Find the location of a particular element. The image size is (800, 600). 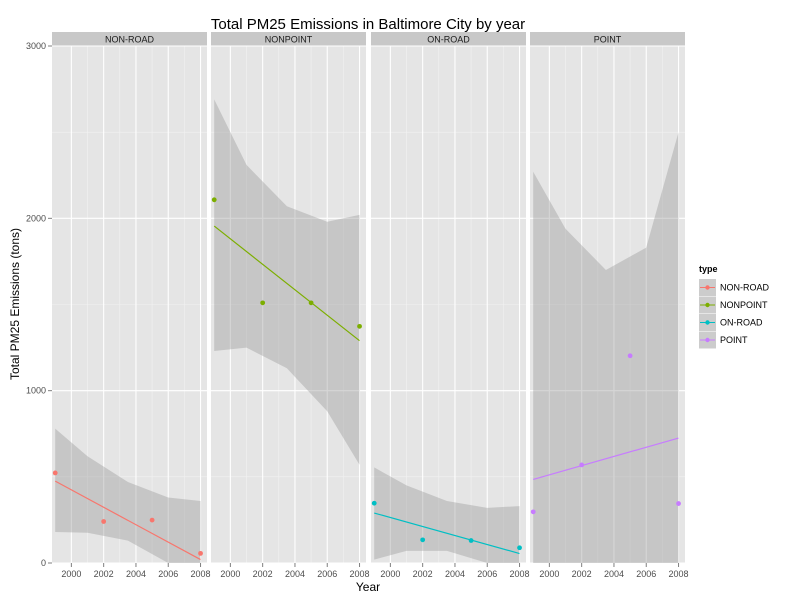

legend-item-nonpoint: NONPOINT is located at coordinates (733, 305).